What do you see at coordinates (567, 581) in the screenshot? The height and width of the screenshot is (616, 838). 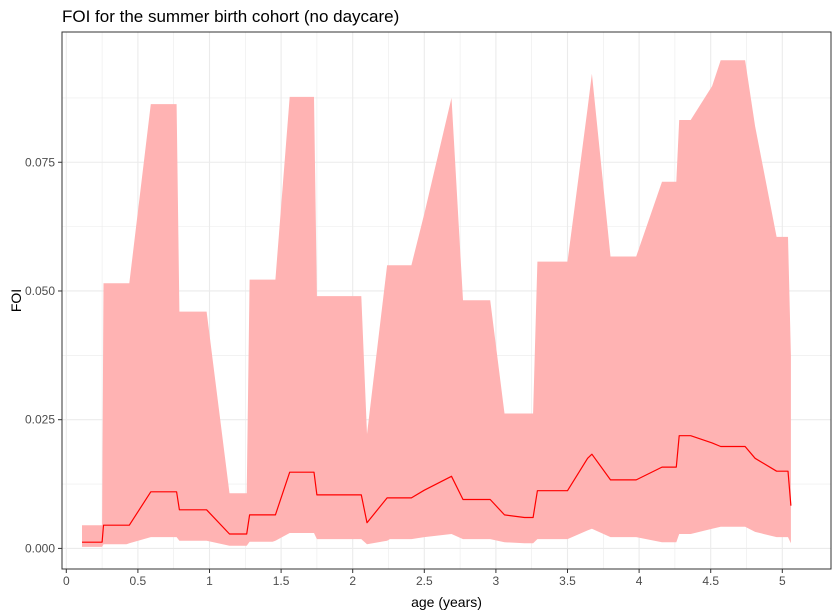 I see `x-tick-label: 3.5` at bounding box center [567, 581].